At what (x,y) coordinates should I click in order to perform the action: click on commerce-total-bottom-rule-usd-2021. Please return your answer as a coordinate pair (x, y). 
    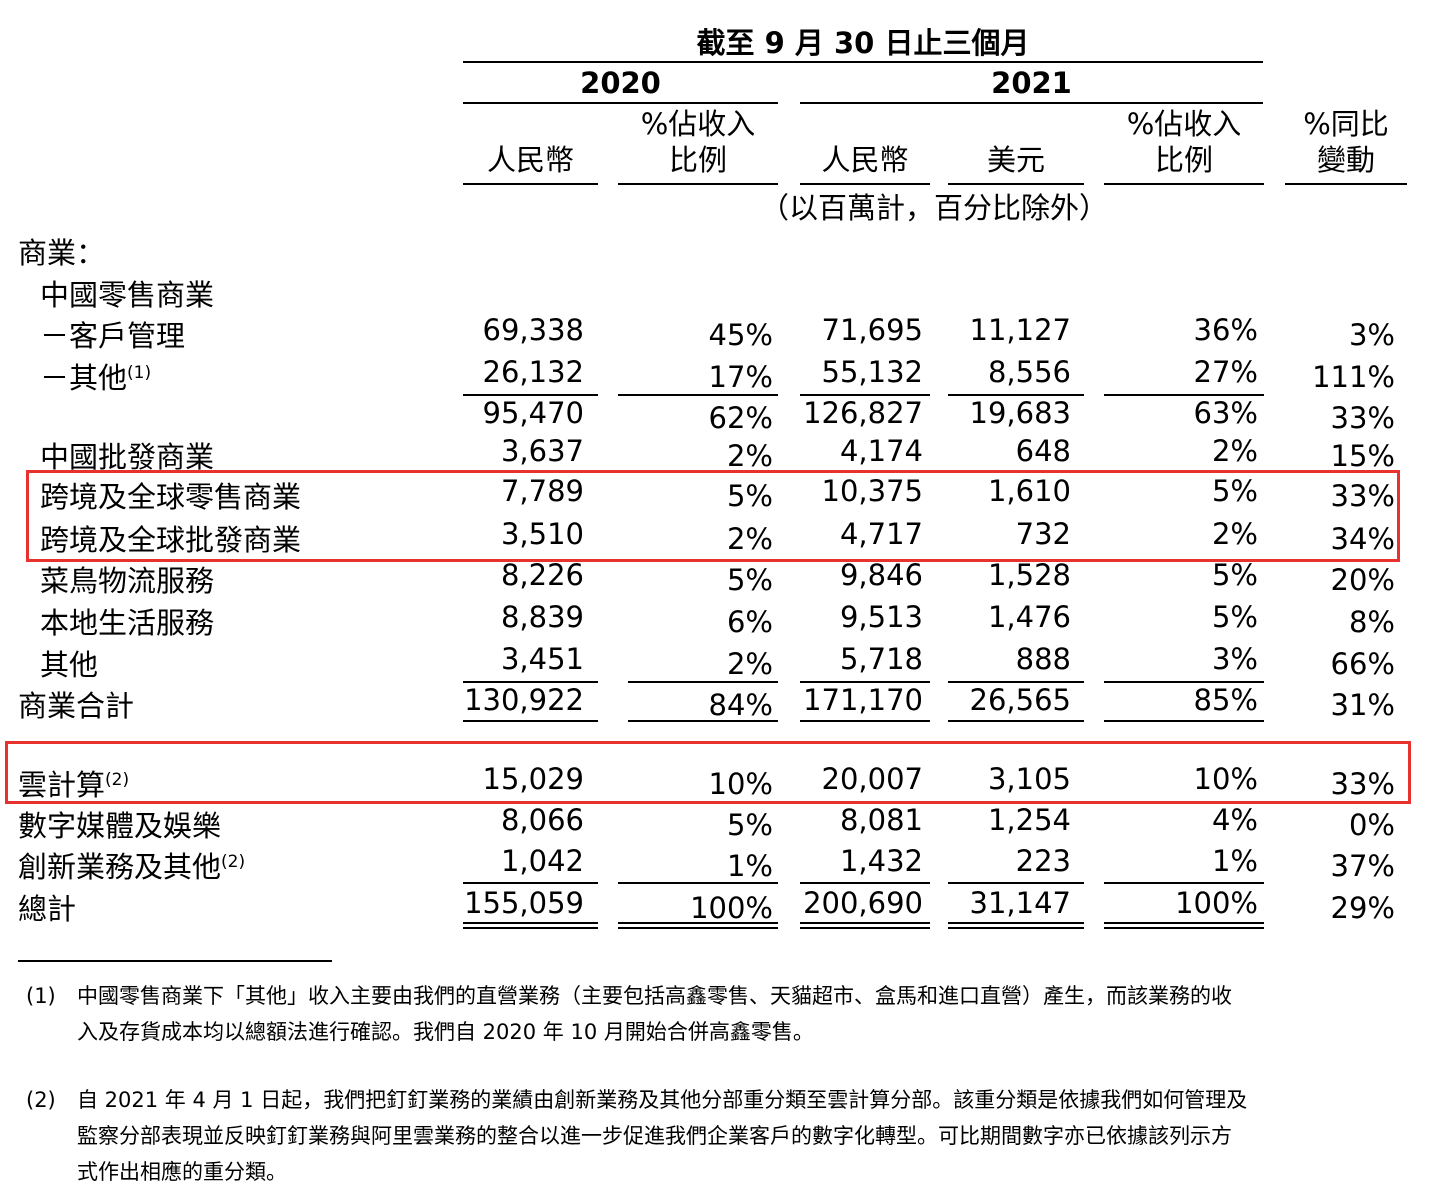
    Looking at the image, I should click on (1016, 721).